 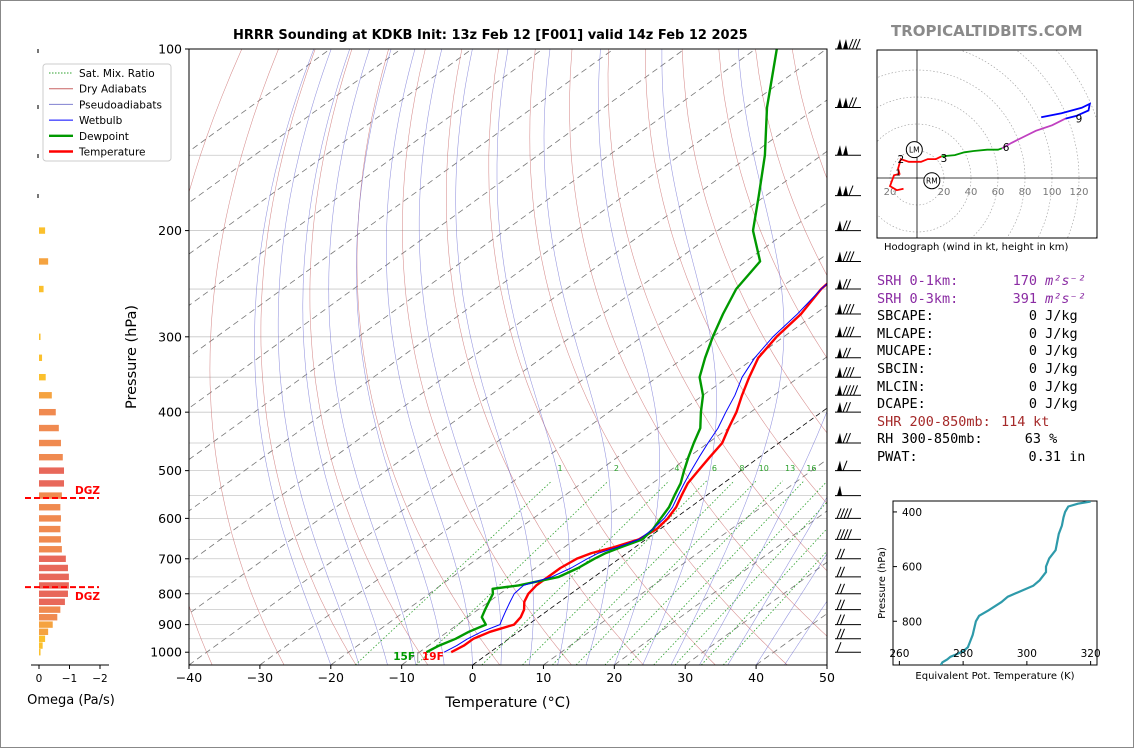 I want to click on x-tick-label: 20, so click(x=614, y=677).